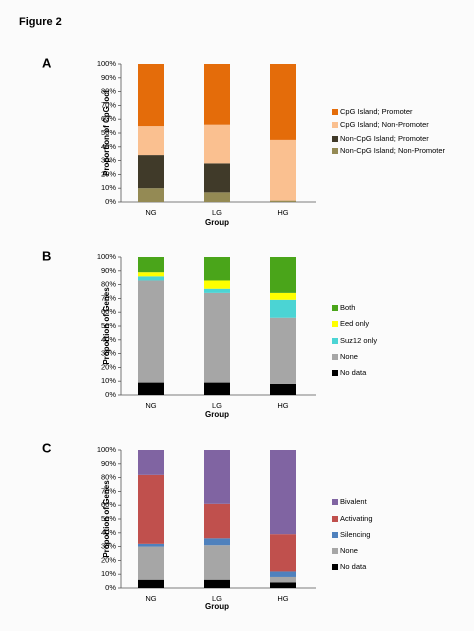  I want to click on figure-title: Figure 2, so click(40, 22).